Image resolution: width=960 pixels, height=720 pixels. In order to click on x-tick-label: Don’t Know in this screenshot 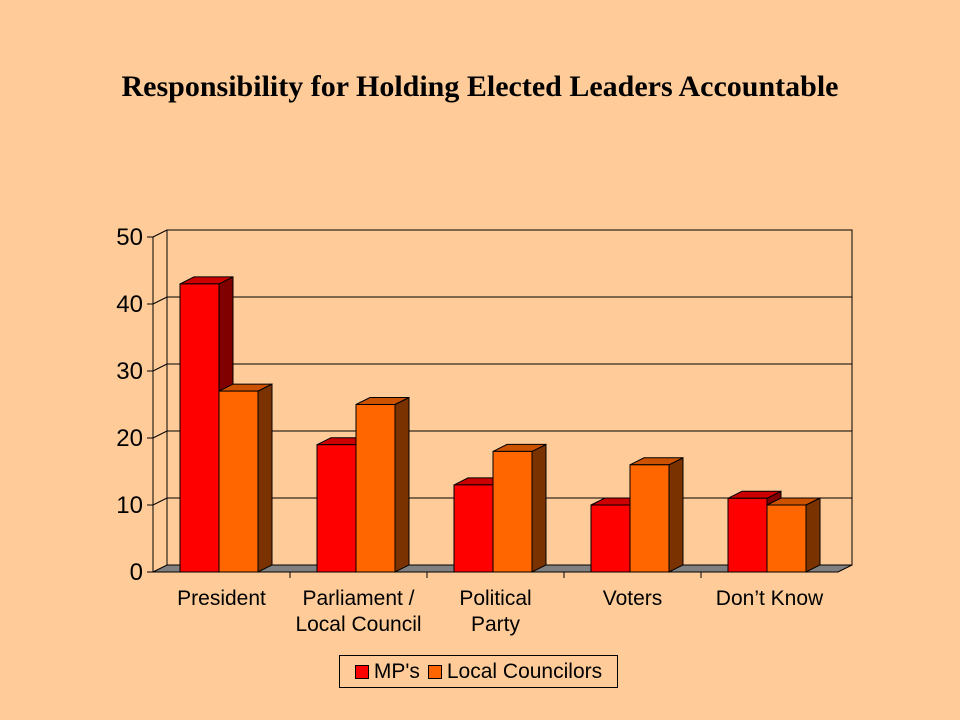, I will do `click(770, 598)`.